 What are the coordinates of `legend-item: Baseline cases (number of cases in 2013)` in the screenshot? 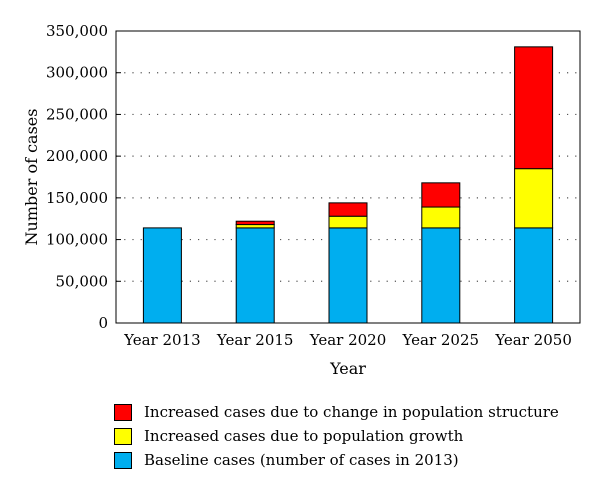 It's located at (336, 460).